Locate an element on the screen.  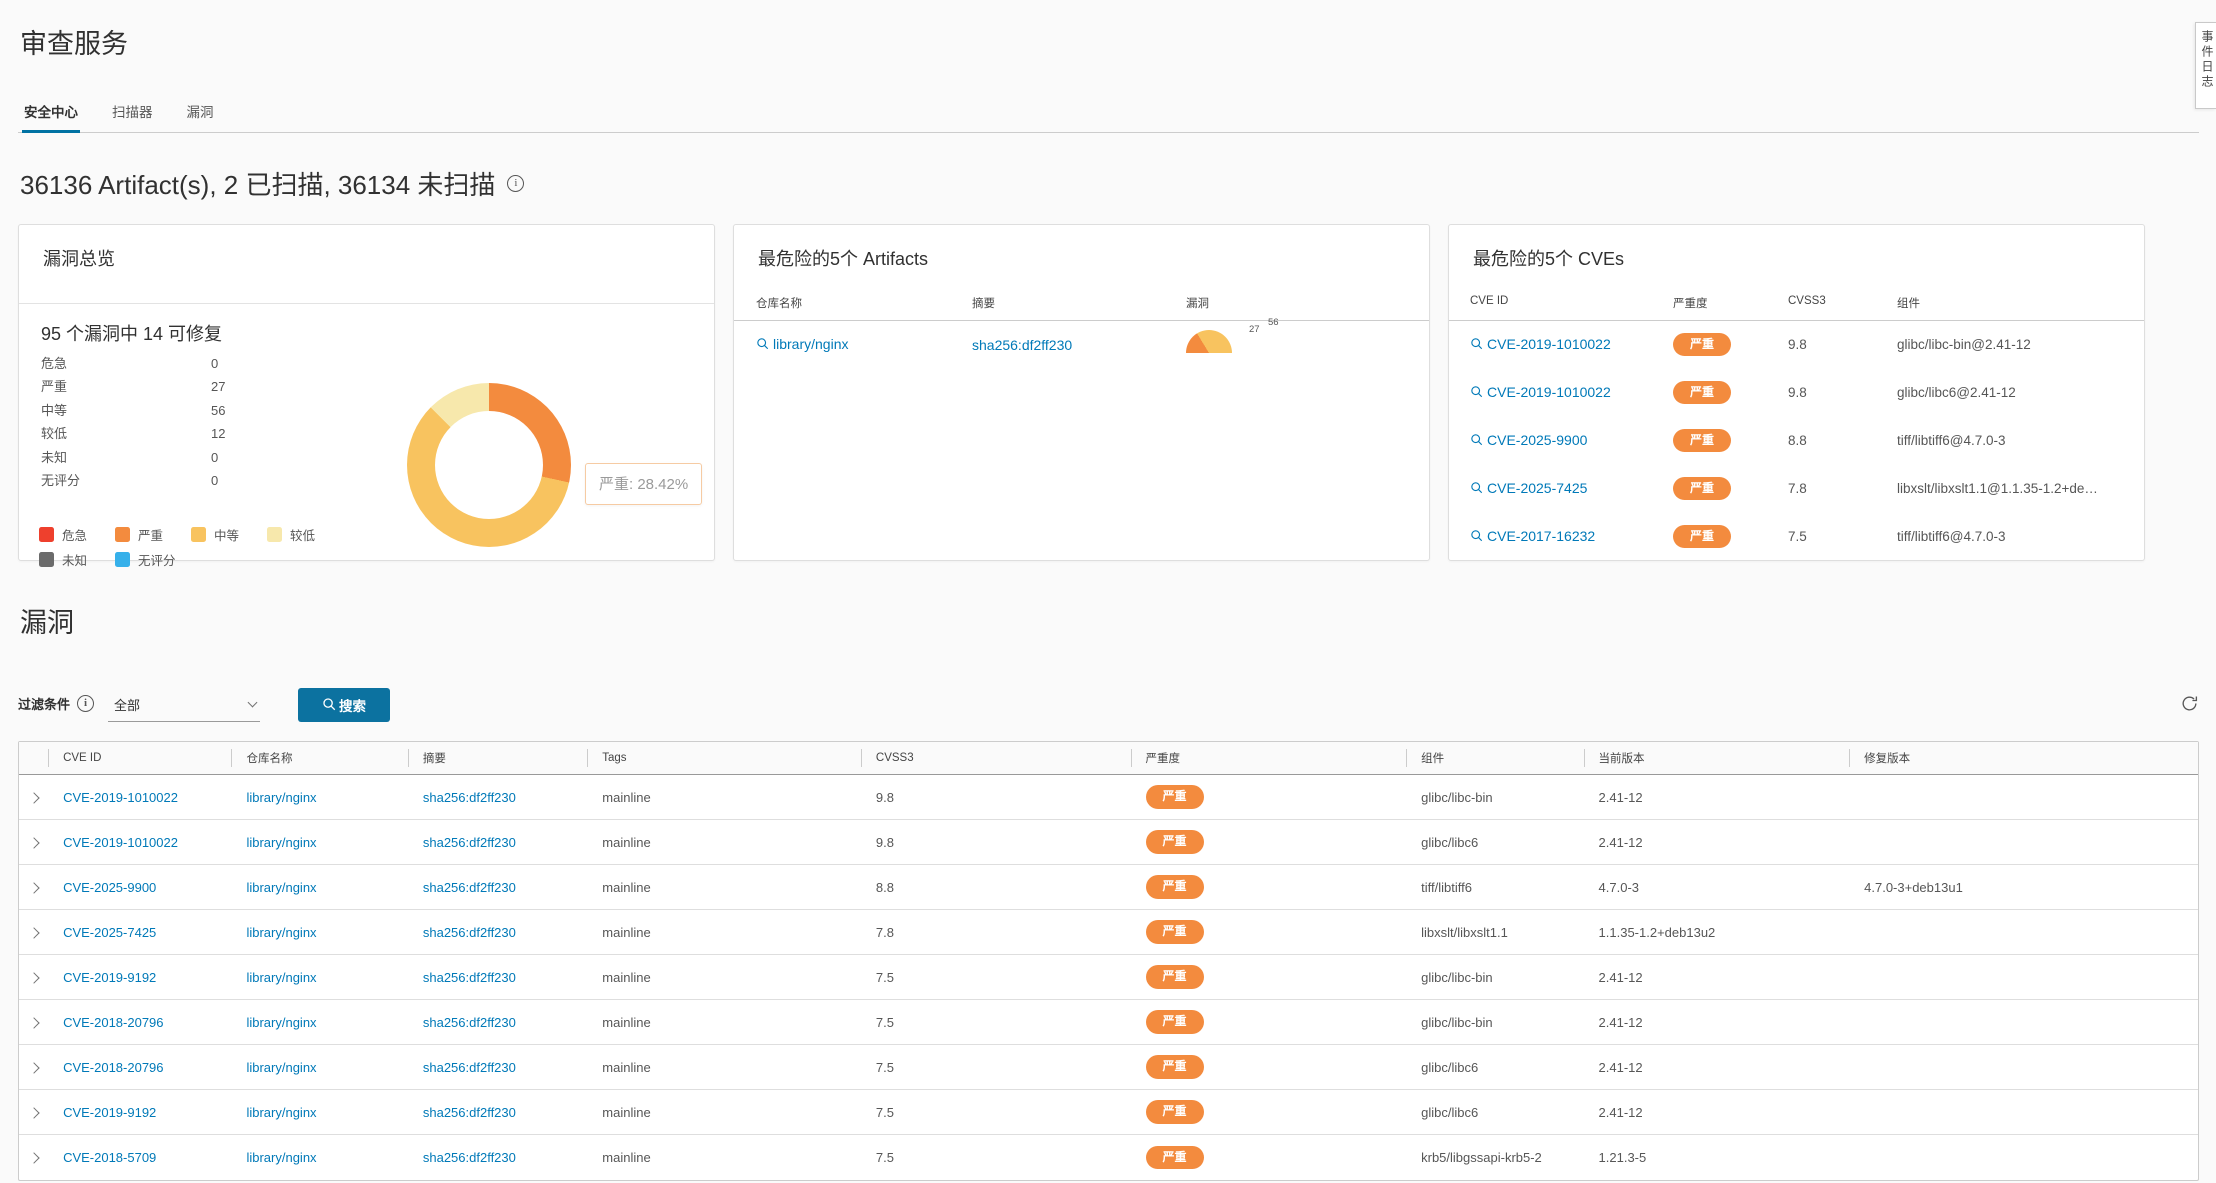
cvss3-cell: 9.8 is located at coordinates (1797, 344).